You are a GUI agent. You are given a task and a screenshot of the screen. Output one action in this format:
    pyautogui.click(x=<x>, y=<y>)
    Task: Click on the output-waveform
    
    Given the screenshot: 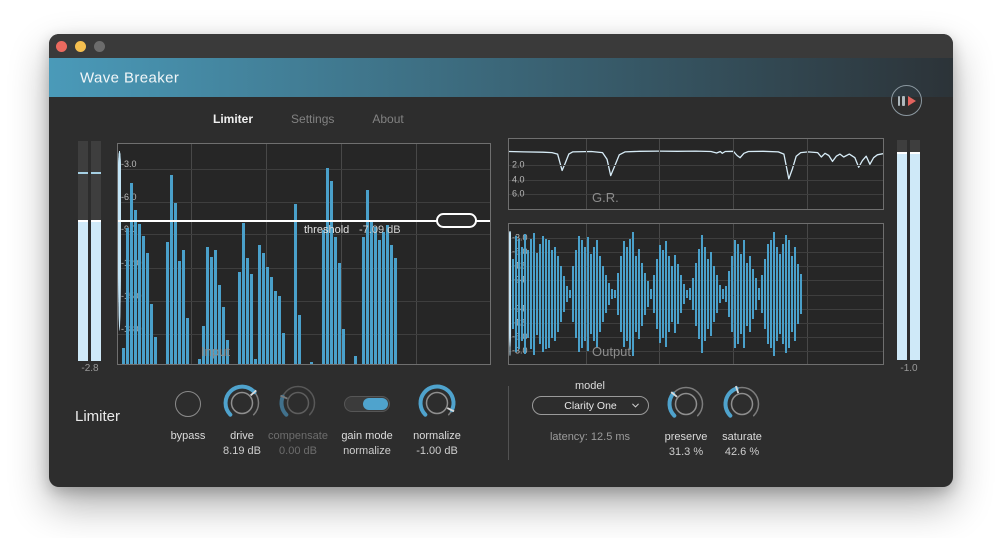 What is the action you would take?
    pyautogui.click(x=696, y=294)
    